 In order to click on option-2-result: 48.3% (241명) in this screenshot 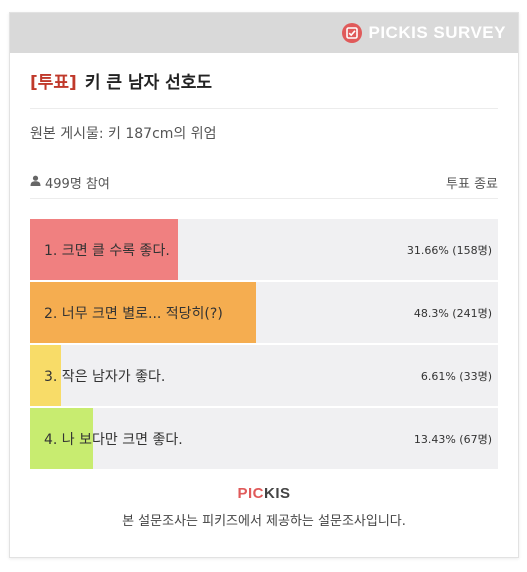, I will do `click(452, 313)`.